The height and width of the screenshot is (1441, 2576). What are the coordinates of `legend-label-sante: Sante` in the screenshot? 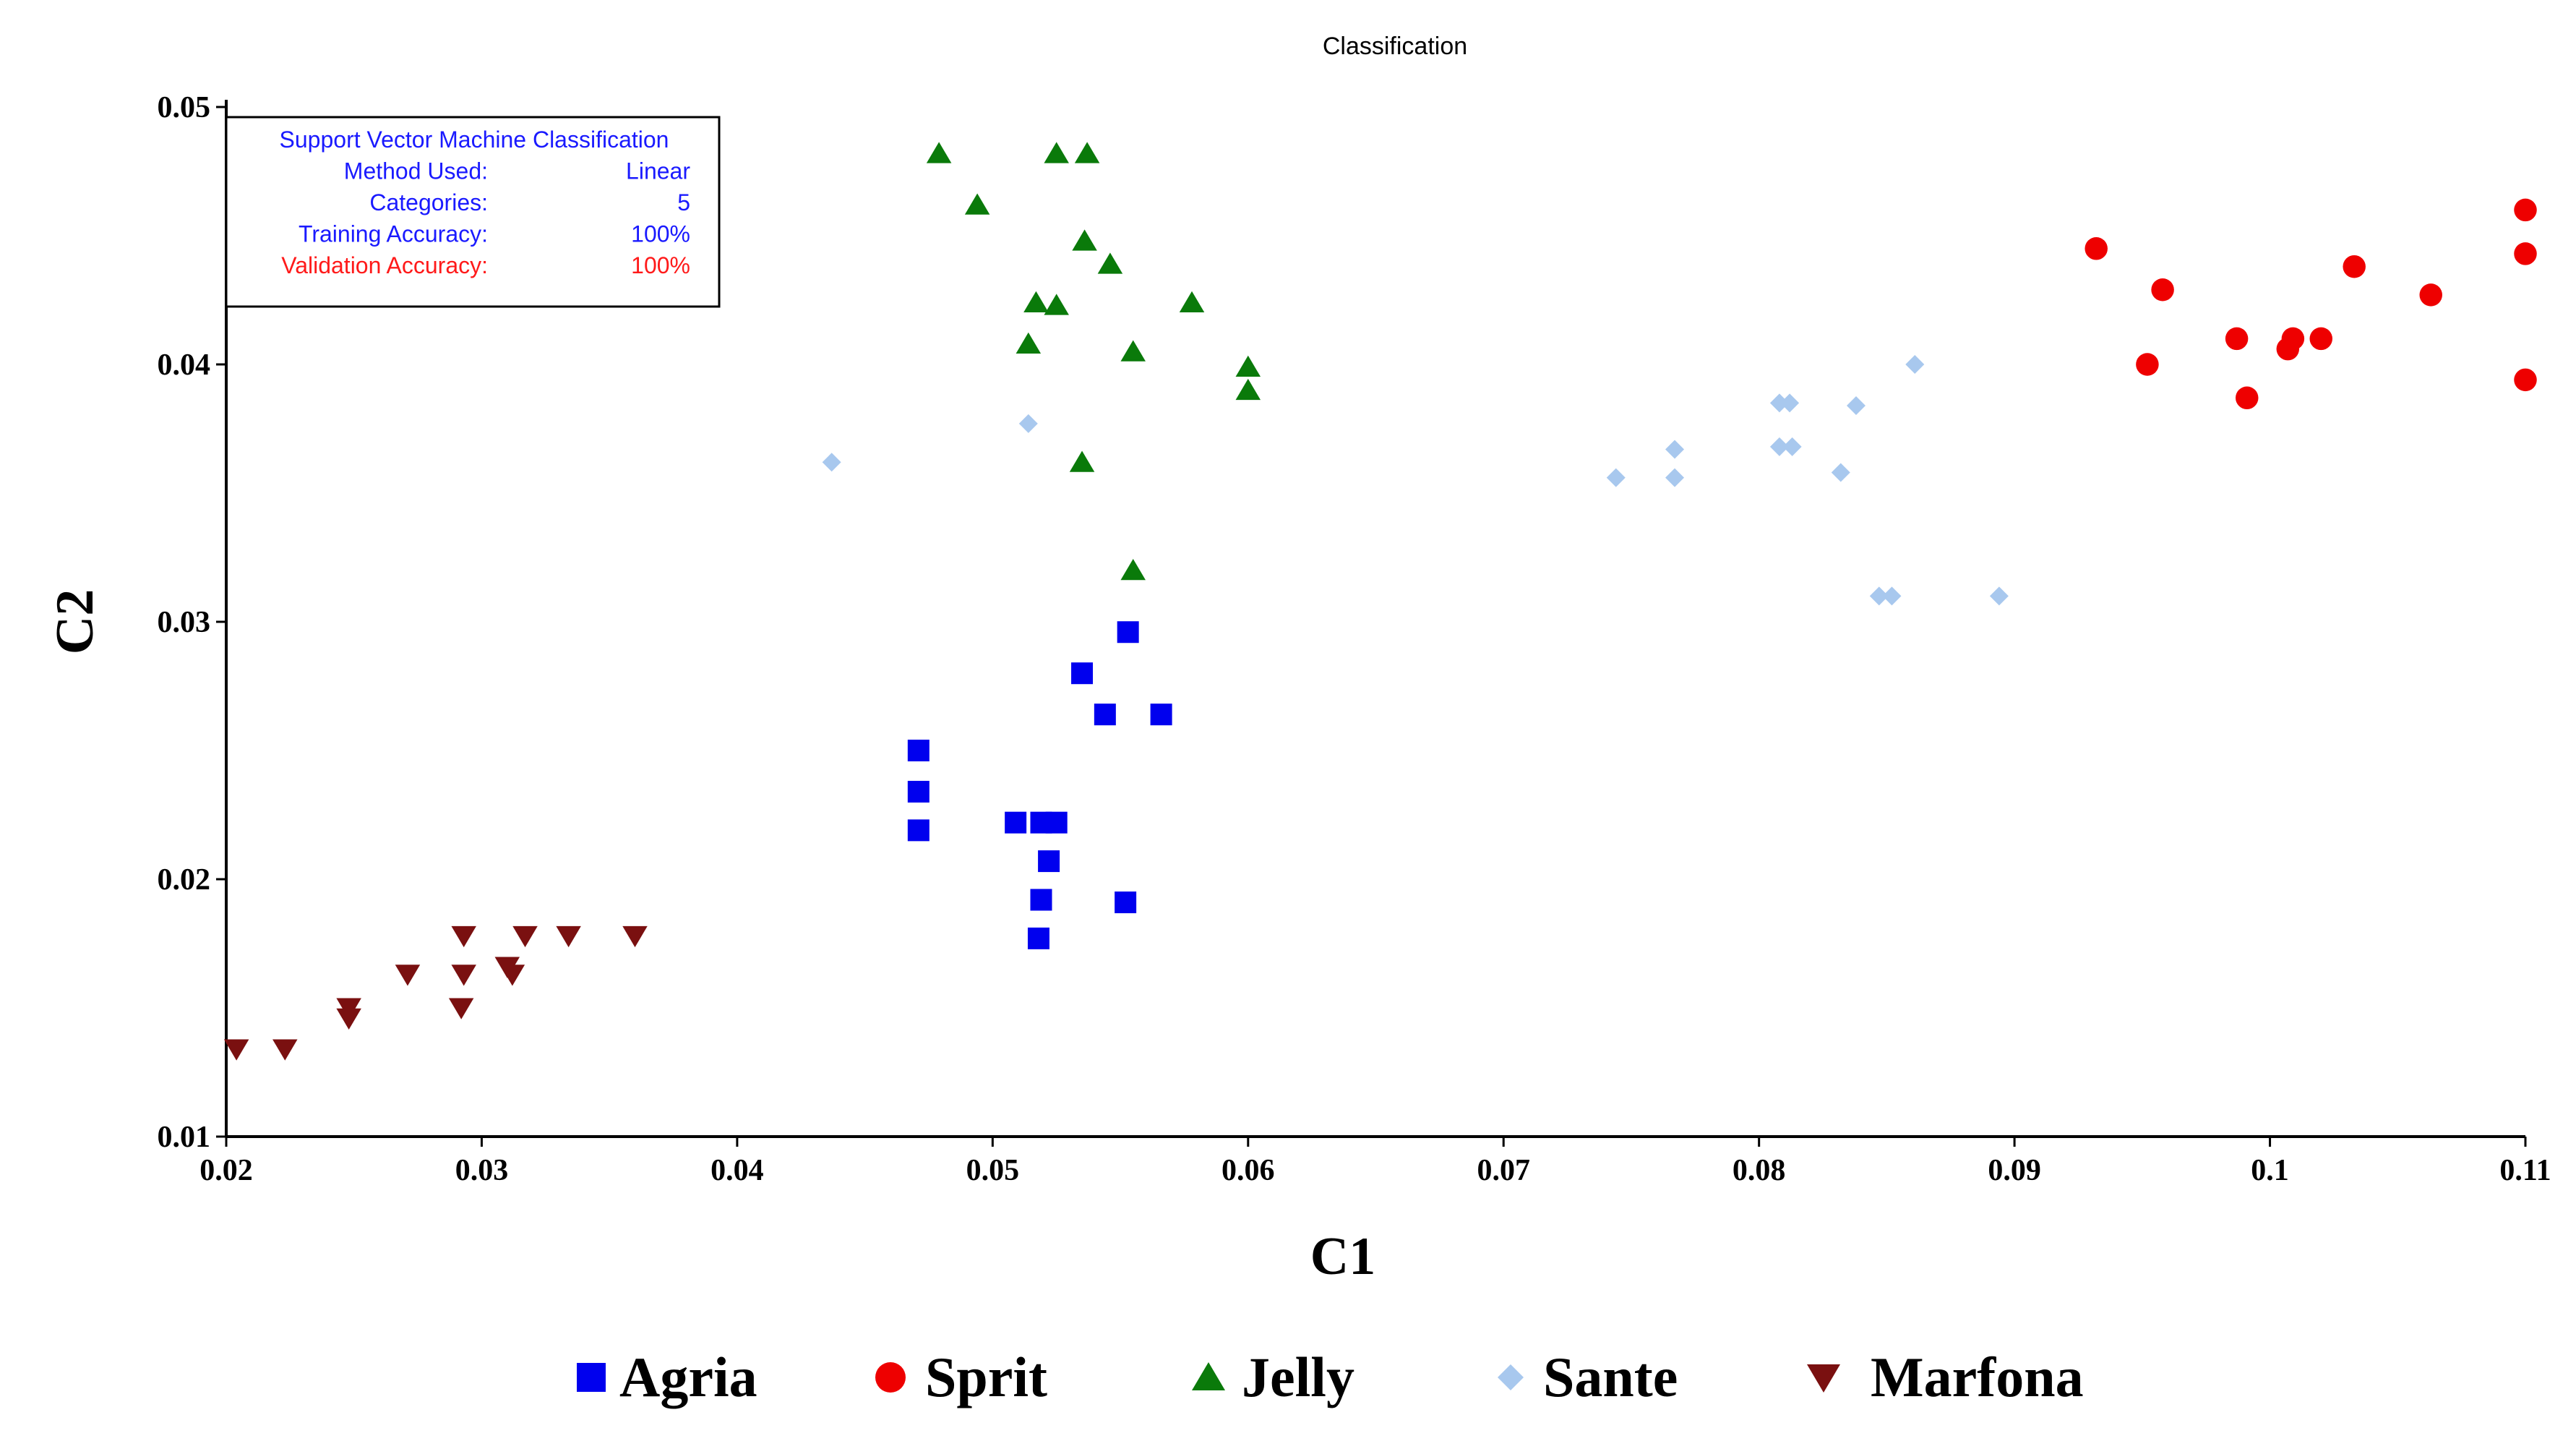 It's located at (1610, 1377).